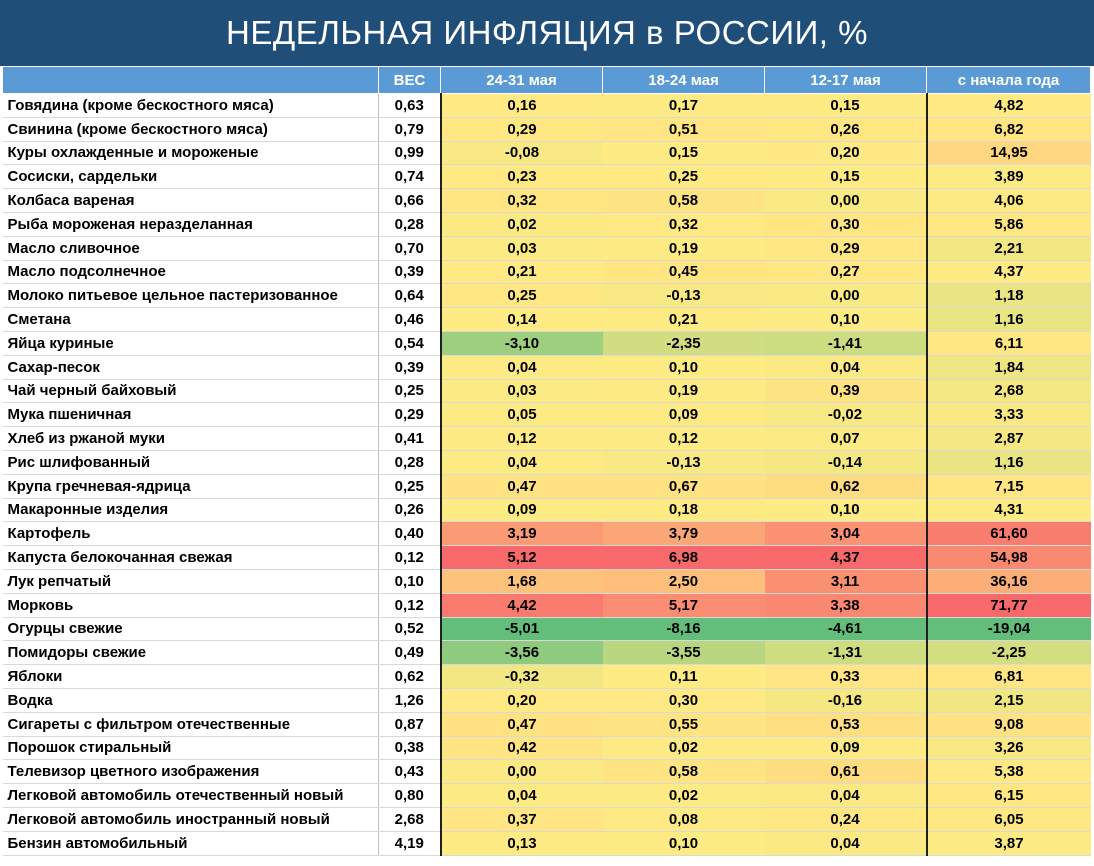 Image resolution: width=1094 pixels, height=866 pixels. I want to click on week-3-cell: -0,16, so click(845, 700).